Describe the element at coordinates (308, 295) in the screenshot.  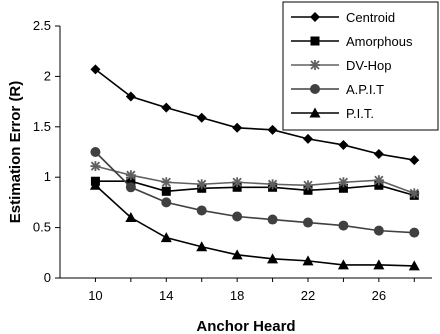
I see `x-tick-label: 22` at that location.